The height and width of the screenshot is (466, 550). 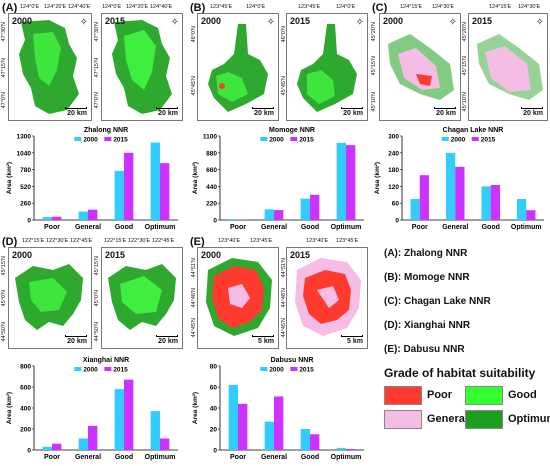 I want to click on y-tick-label: 20, so click(x=214, y=430).